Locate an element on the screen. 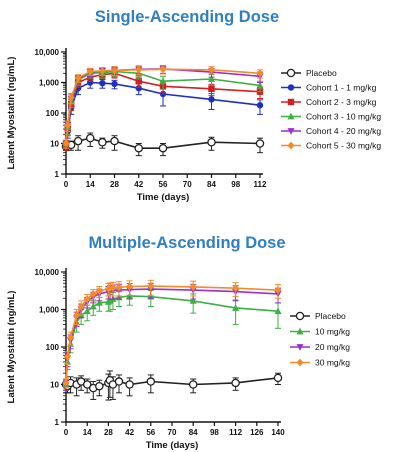  series-line is located at coordinates (172, 340).